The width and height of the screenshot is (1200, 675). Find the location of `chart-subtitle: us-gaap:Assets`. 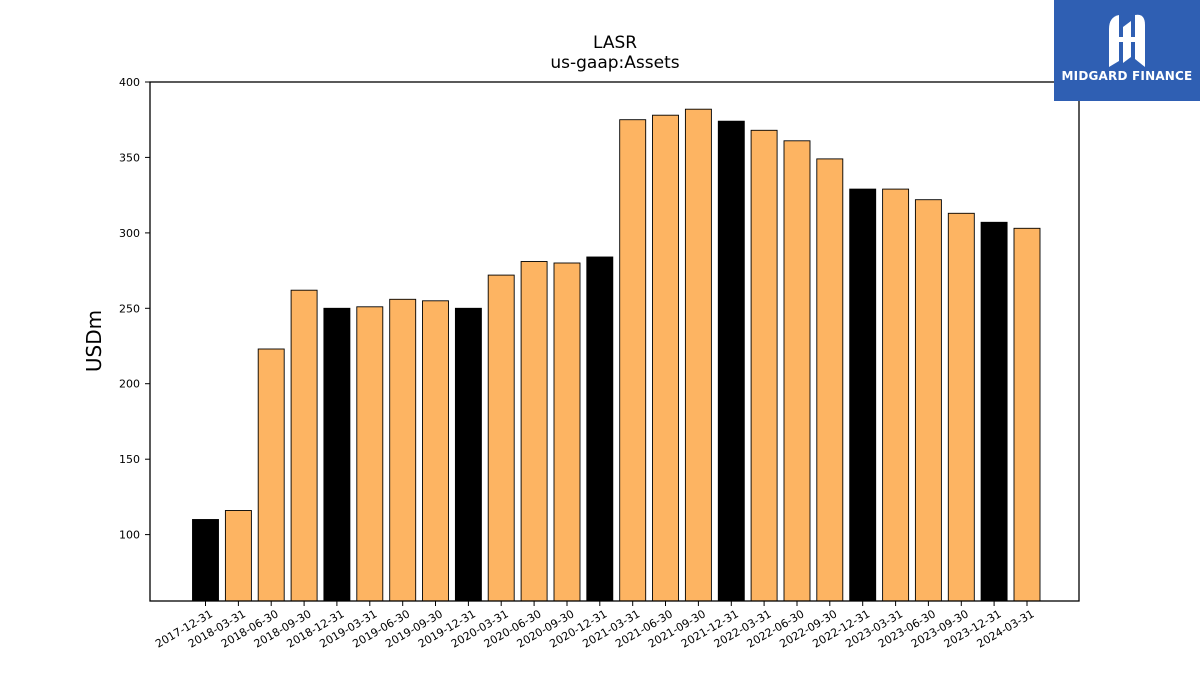

chart-subtitle: us-gaap:Assets is located at coordinates (614, 63).